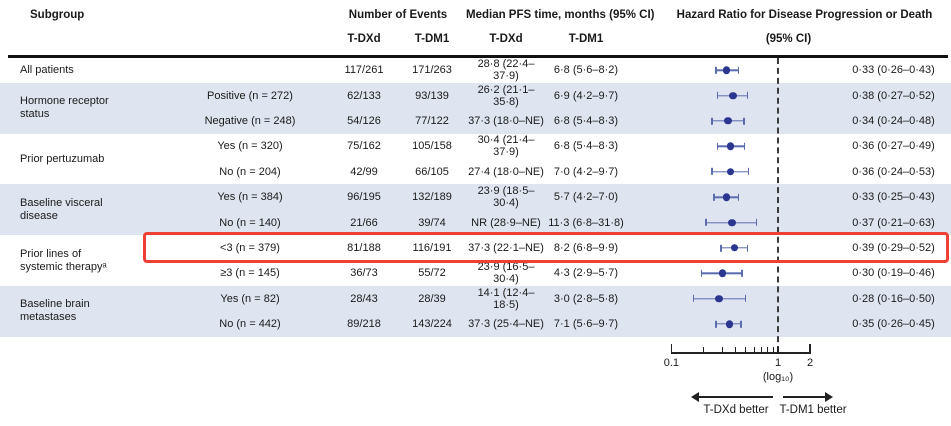  Describe the element at coordinates (808, 397) in the screenshot. I see `tdm1-better-arrow` at that location.